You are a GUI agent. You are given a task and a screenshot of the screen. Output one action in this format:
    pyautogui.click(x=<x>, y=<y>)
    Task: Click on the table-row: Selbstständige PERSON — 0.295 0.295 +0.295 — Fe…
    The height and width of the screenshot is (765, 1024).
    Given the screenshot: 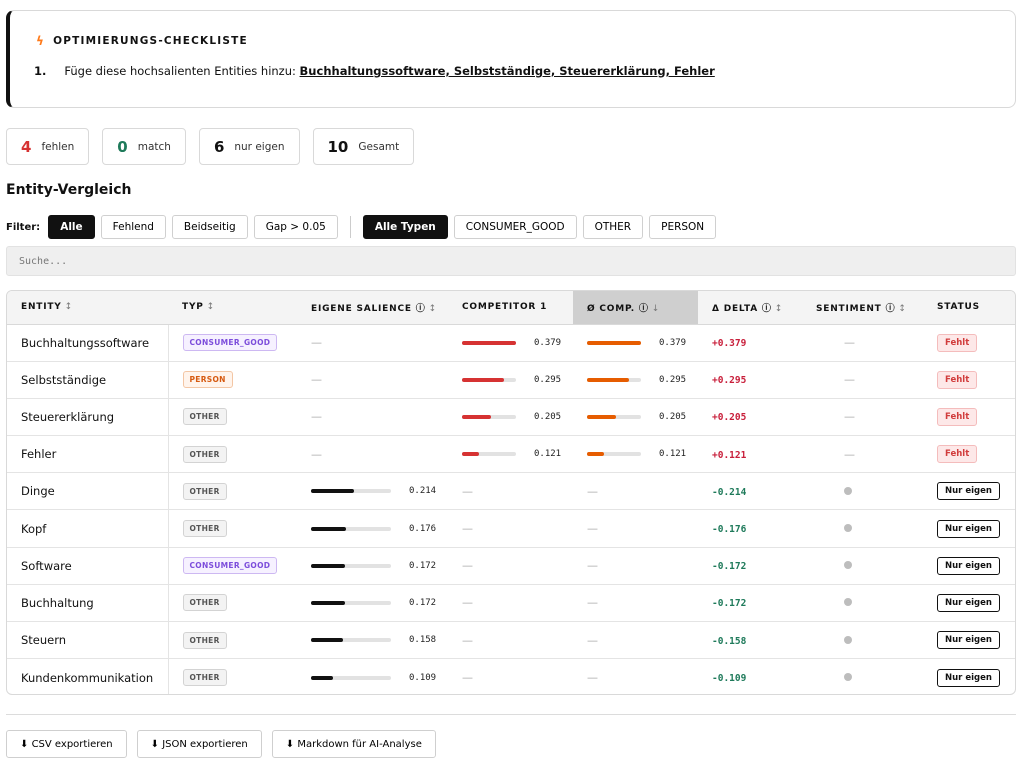 What is the action you would take?
    pyautogui.click(x=511, y=380)
    